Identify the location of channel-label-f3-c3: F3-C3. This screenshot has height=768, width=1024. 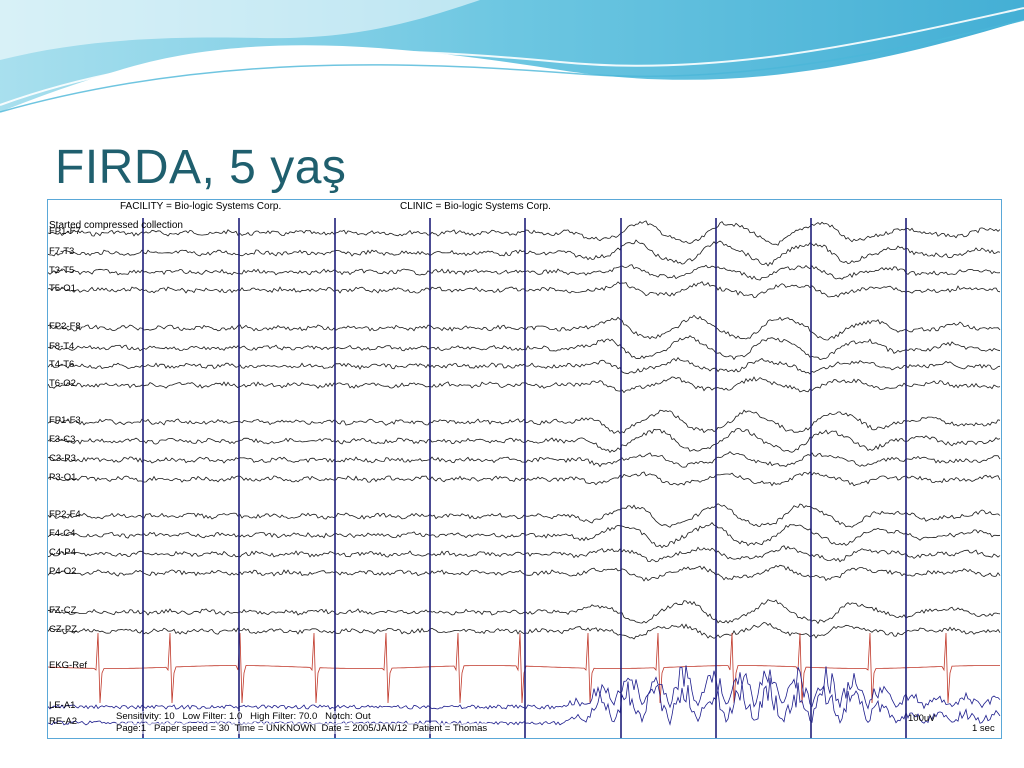
(62, 439).